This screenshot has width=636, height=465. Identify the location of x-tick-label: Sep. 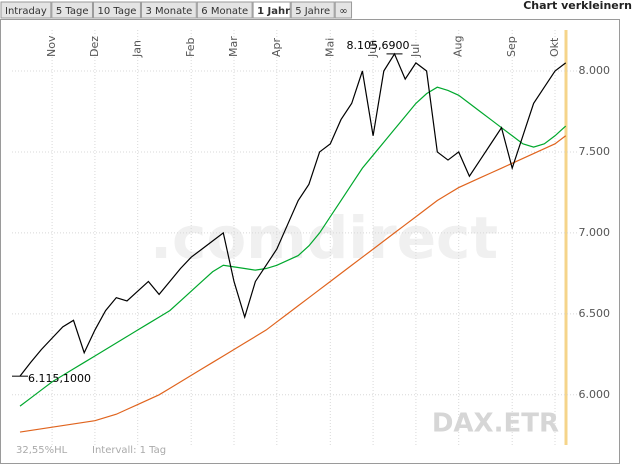
(511, 46).